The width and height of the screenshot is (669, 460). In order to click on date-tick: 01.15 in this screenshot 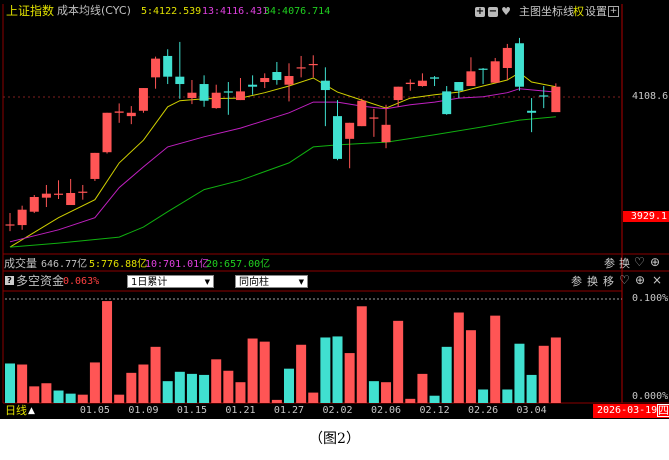, I will do `click(191, 410)`.